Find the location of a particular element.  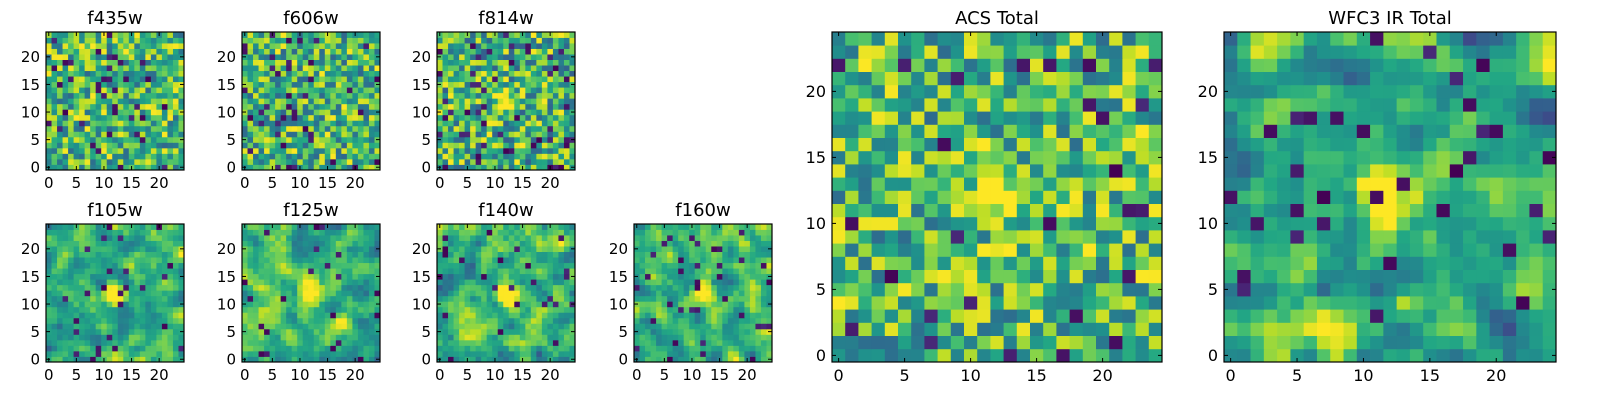

x-tick-label: 15 is located at coordinates (131, 375).